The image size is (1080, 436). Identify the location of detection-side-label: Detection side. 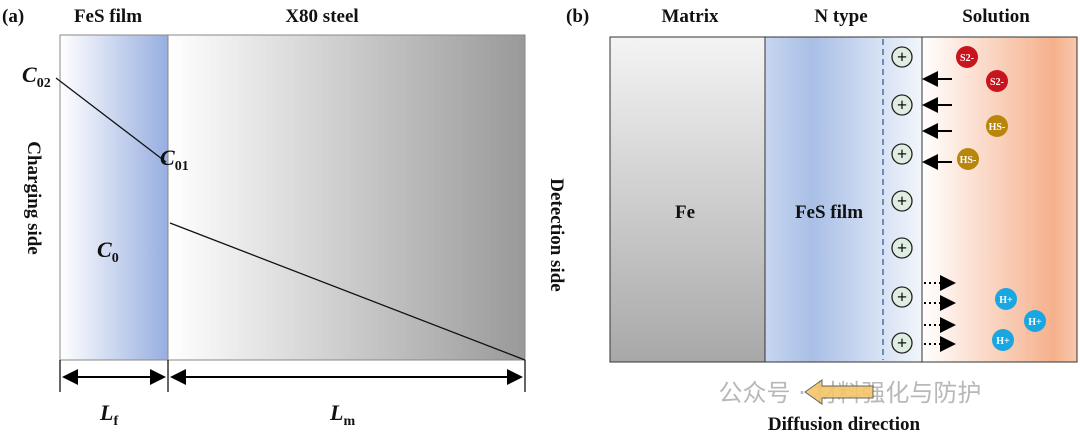
(556, 234).